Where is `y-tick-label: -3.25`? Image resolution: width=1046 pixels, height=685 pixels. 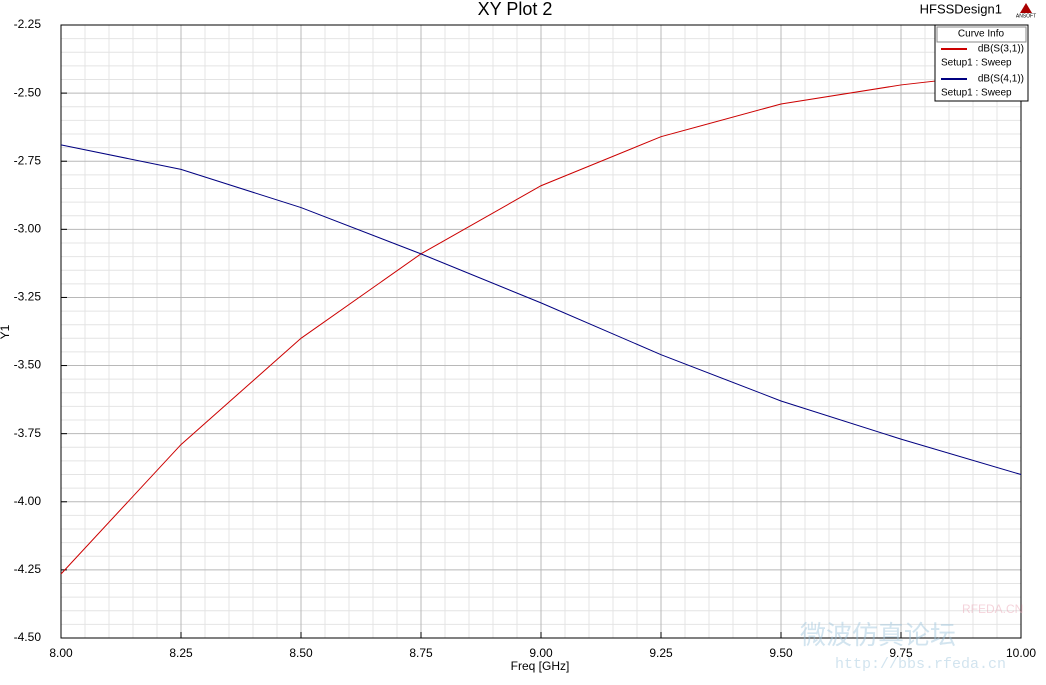
y-tick-label: -3.25 is located at coordinates (28, 297).